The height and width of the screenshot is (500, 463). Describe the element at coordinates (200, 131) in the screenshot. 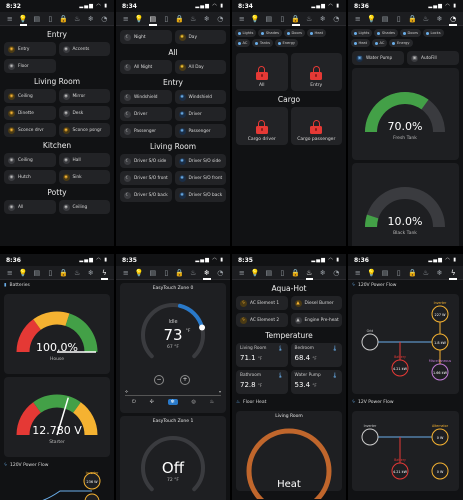

I see `shade-passenger: ✺ Passenger` at that location.